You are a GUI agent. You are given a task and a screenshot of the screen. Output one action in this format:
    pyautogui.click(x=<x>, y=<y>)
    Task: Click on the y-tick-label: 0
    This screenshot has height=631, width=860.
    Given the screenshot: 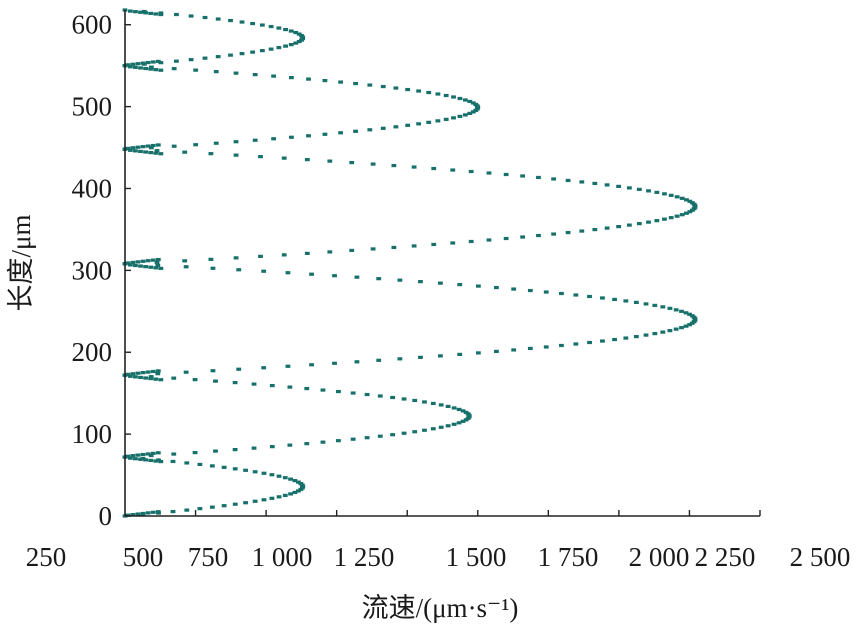 What is the action you would take?
    pyautogui.click(x=106, y=516)
    